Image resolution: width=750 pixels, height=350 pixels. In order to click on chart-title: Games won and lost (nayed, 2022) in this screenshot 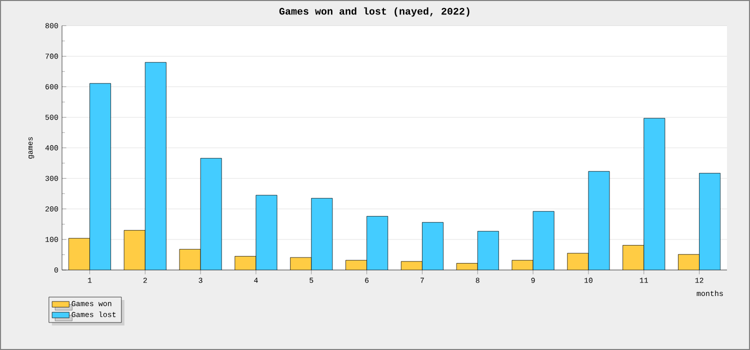, I will do `click(374, 12)`.